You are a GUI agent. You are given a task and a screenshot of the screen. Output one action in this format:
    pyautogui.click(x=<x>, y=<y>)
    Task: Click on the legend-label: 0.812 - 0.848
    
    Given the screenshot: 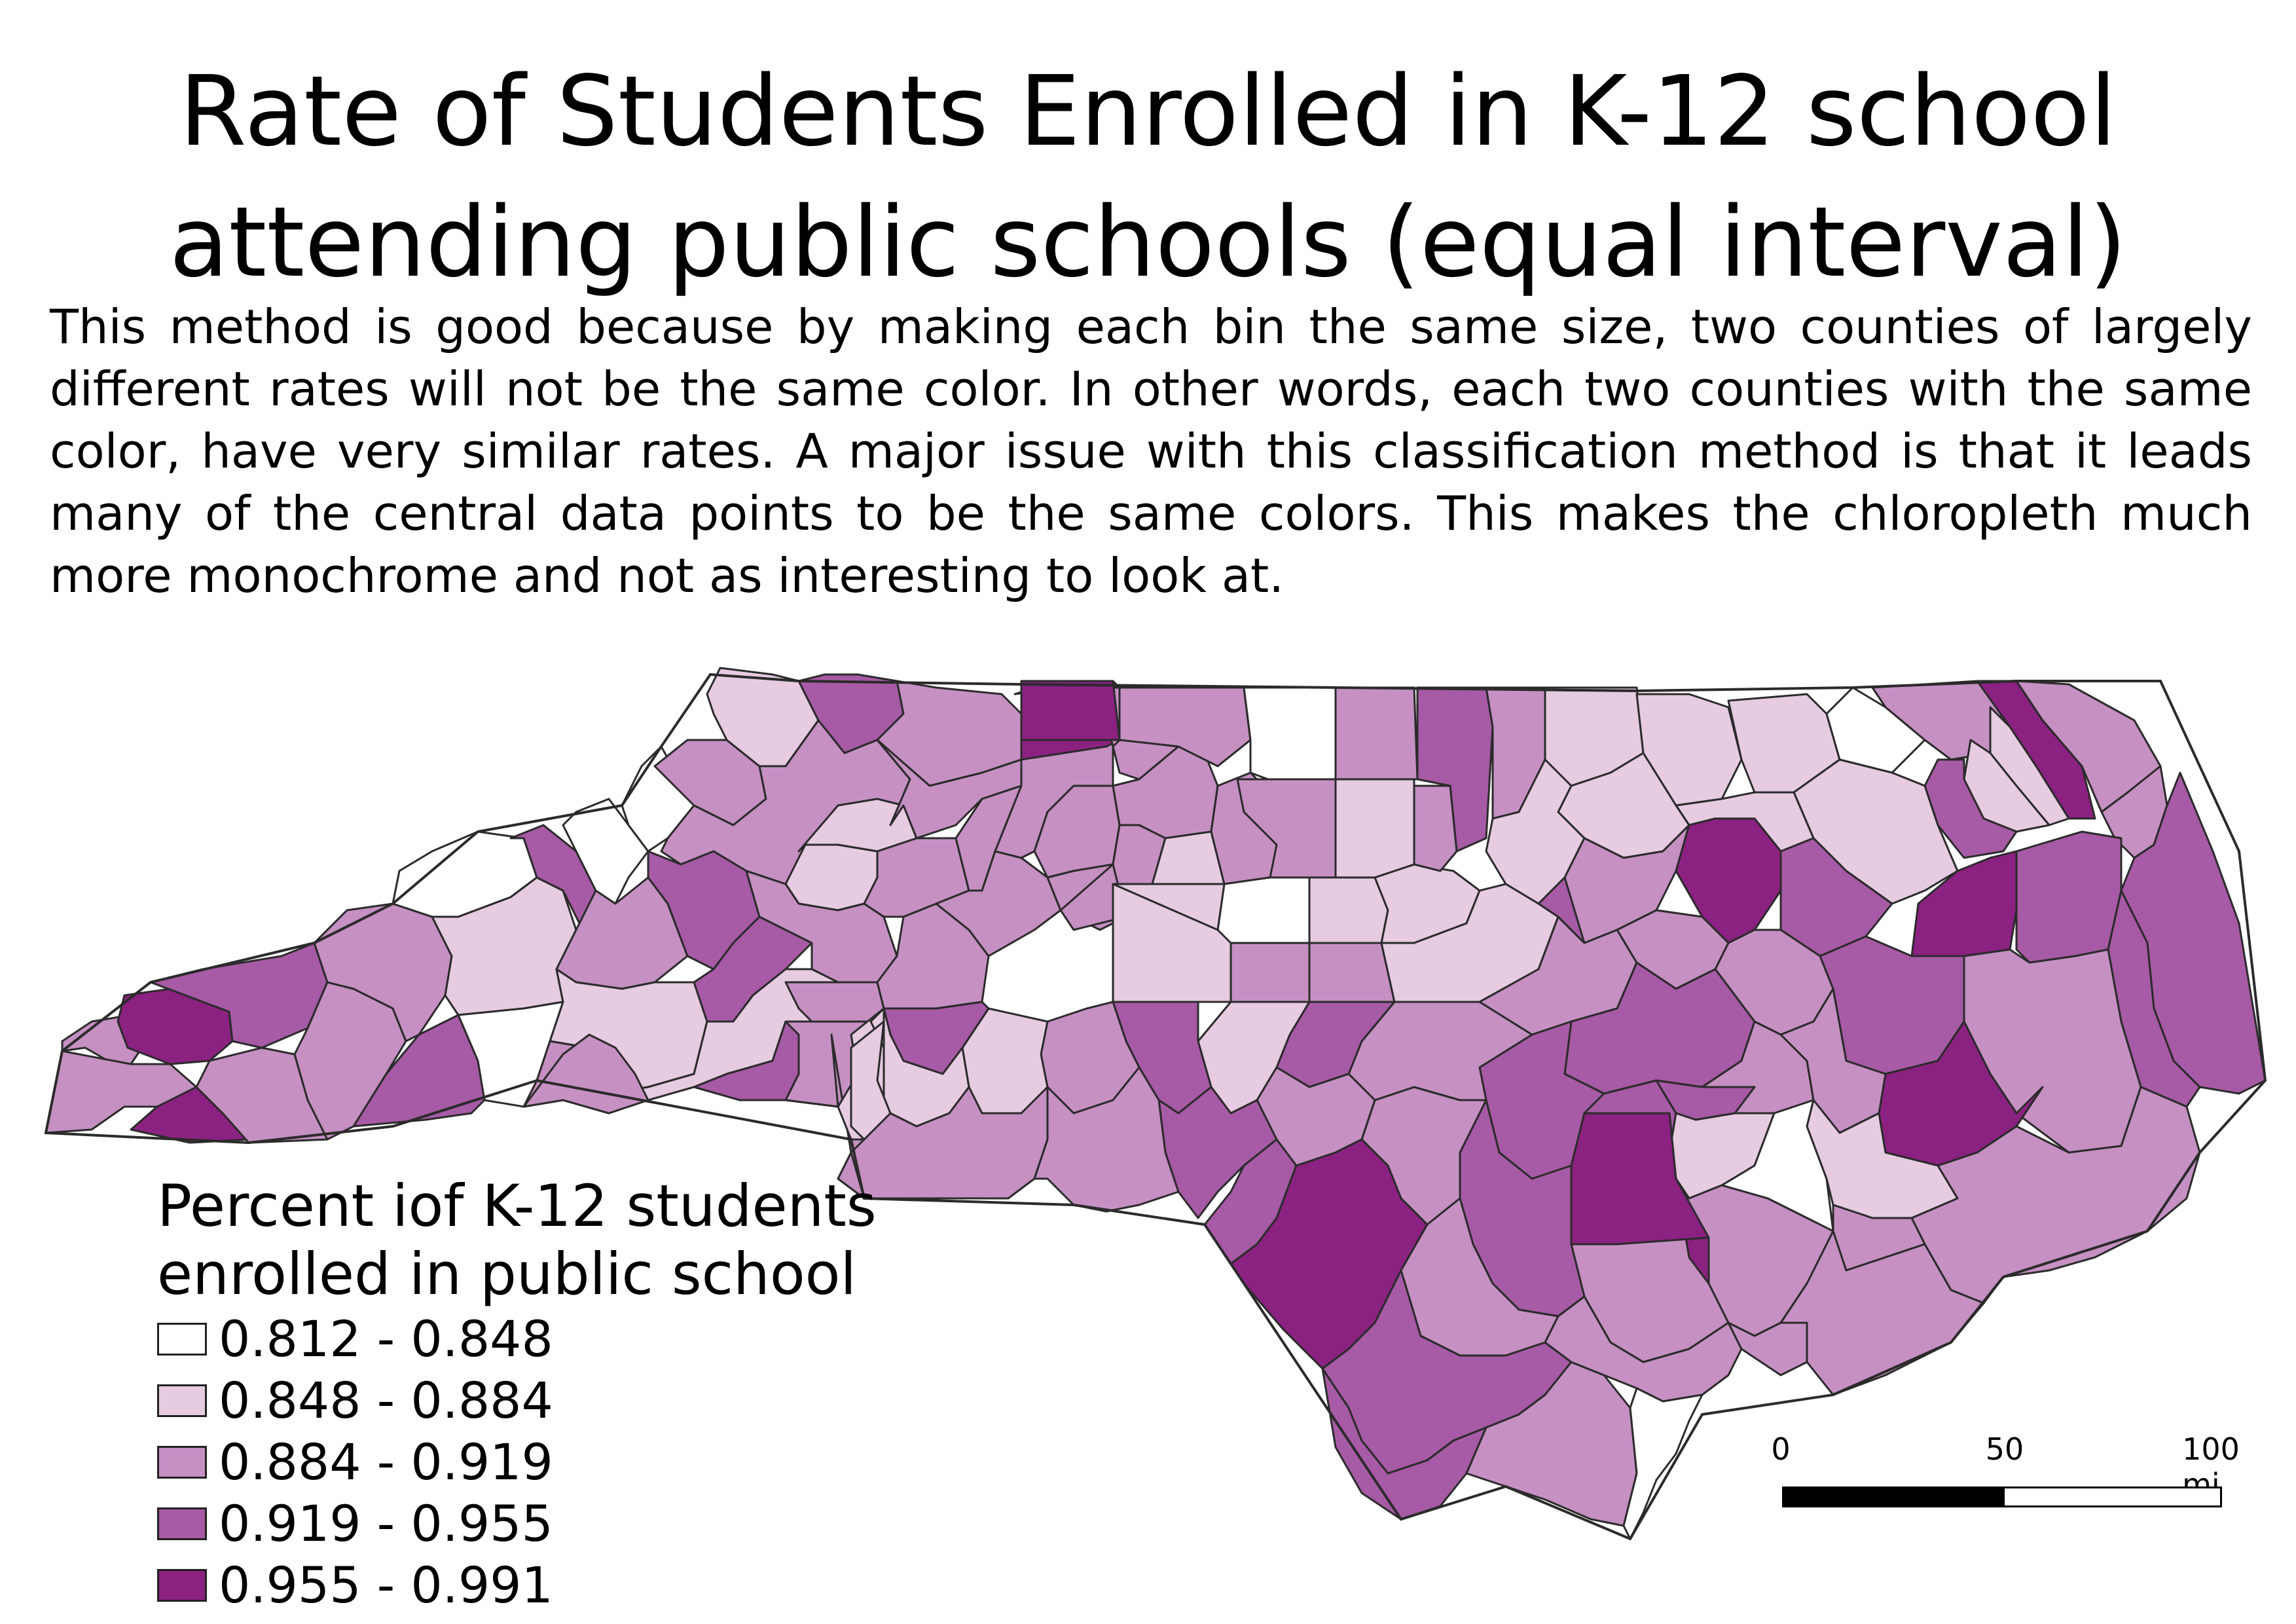 What is the action you would take?
    pyautogui.click(x=386, y=1339)
    